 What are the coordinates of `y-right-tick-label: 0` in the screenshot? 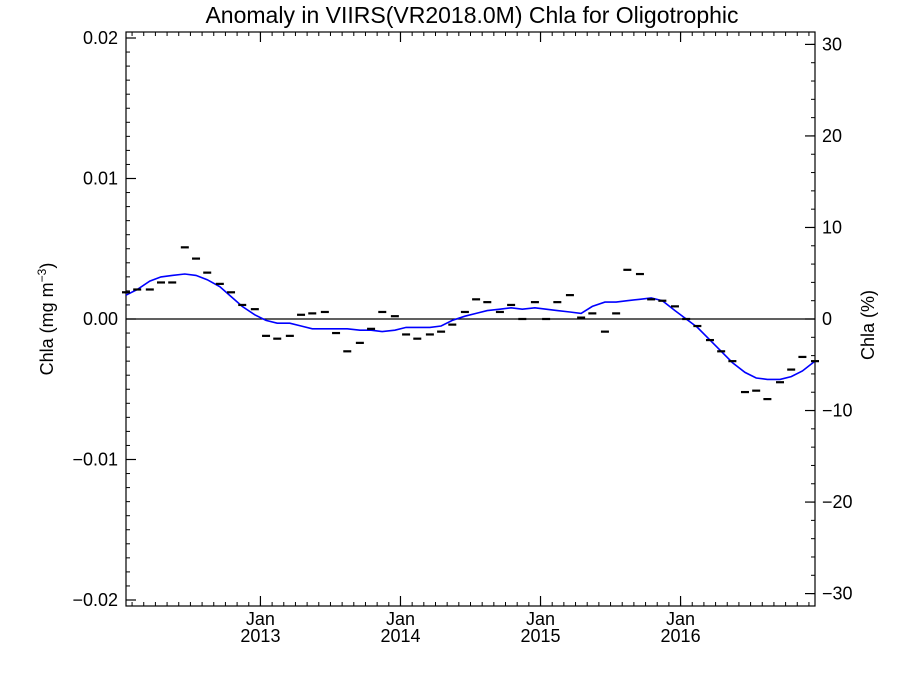 It's located at (827, 319).